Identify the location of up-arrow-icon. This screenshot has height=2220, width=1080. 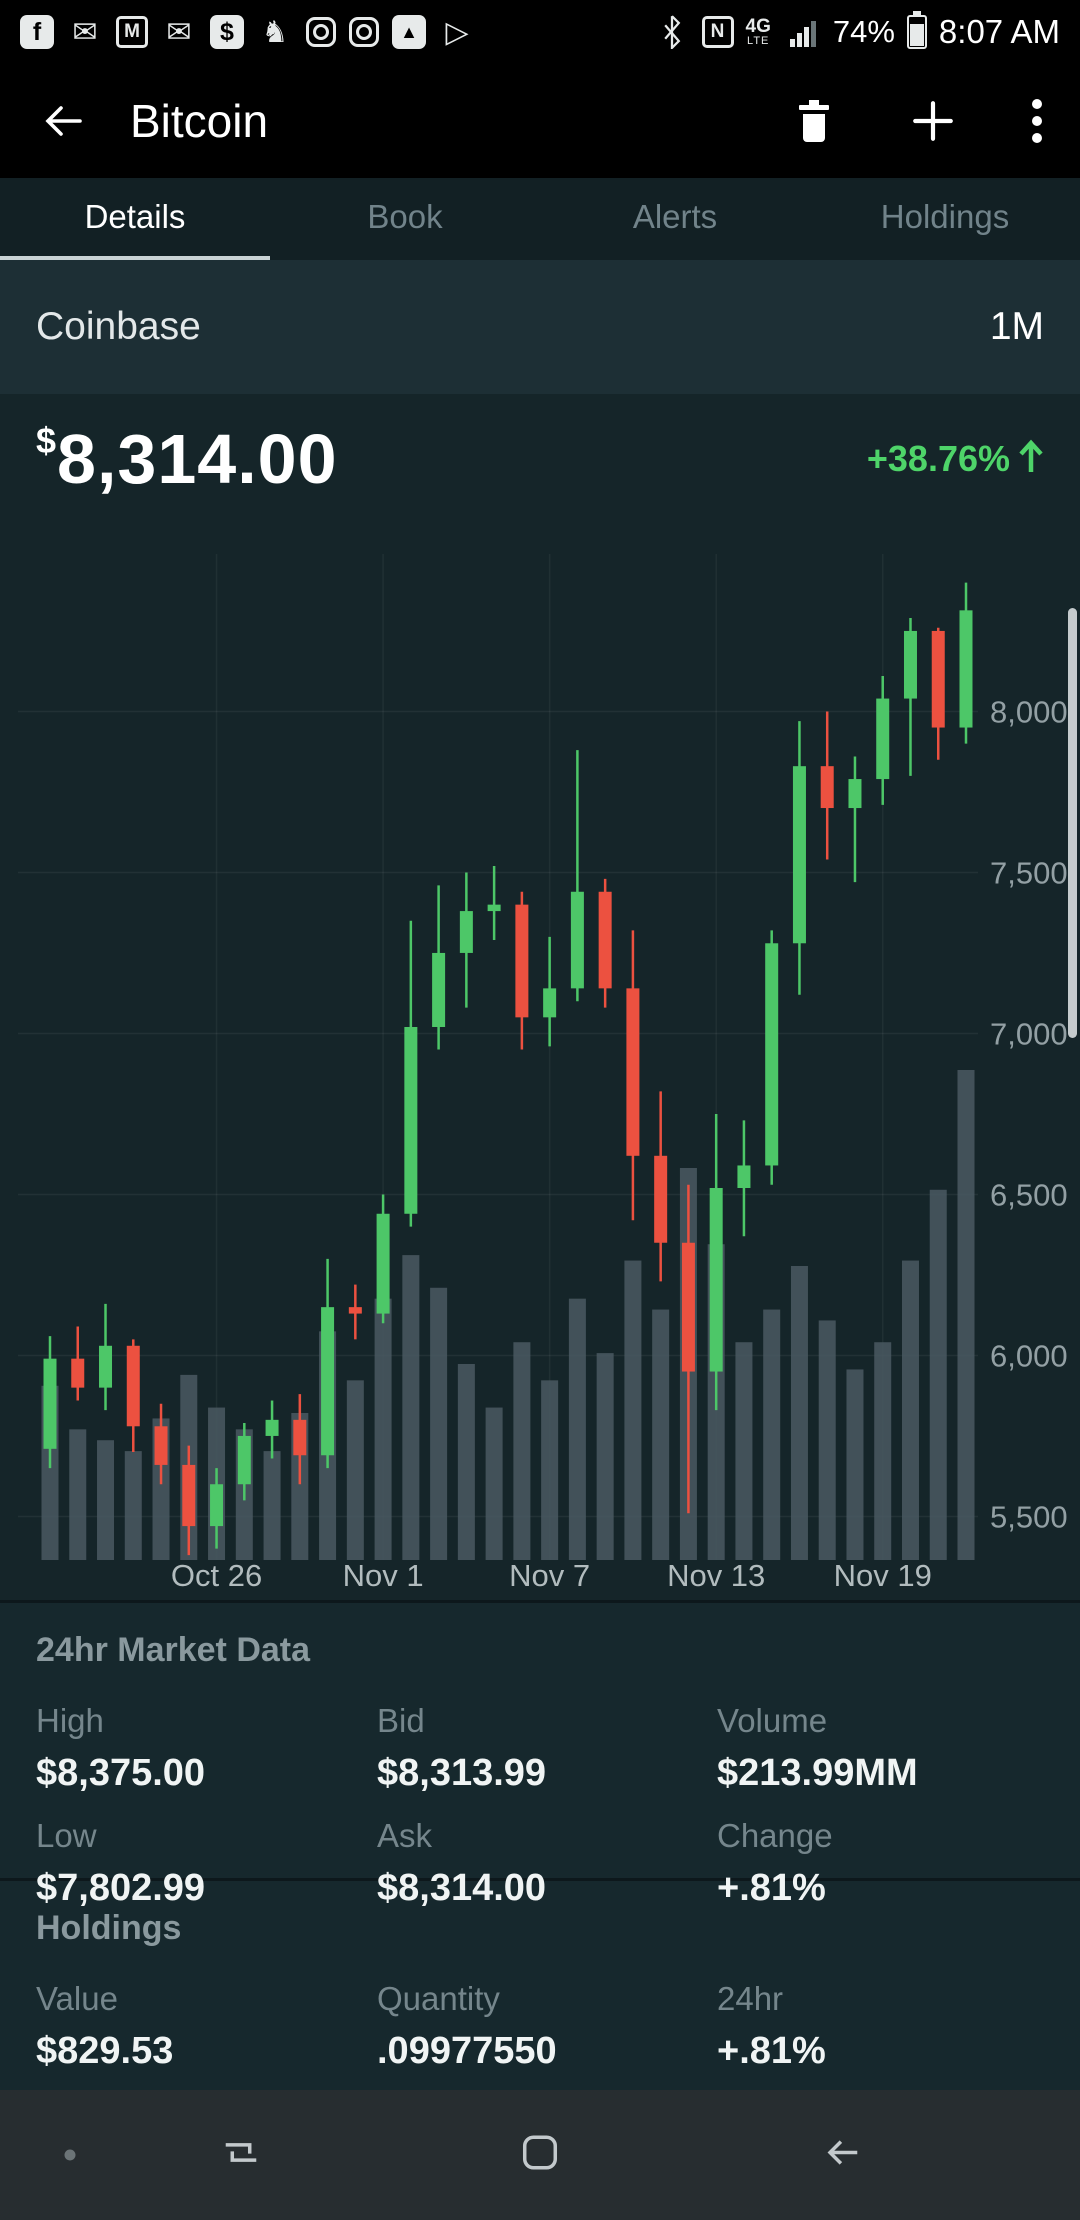
(1031, 459).